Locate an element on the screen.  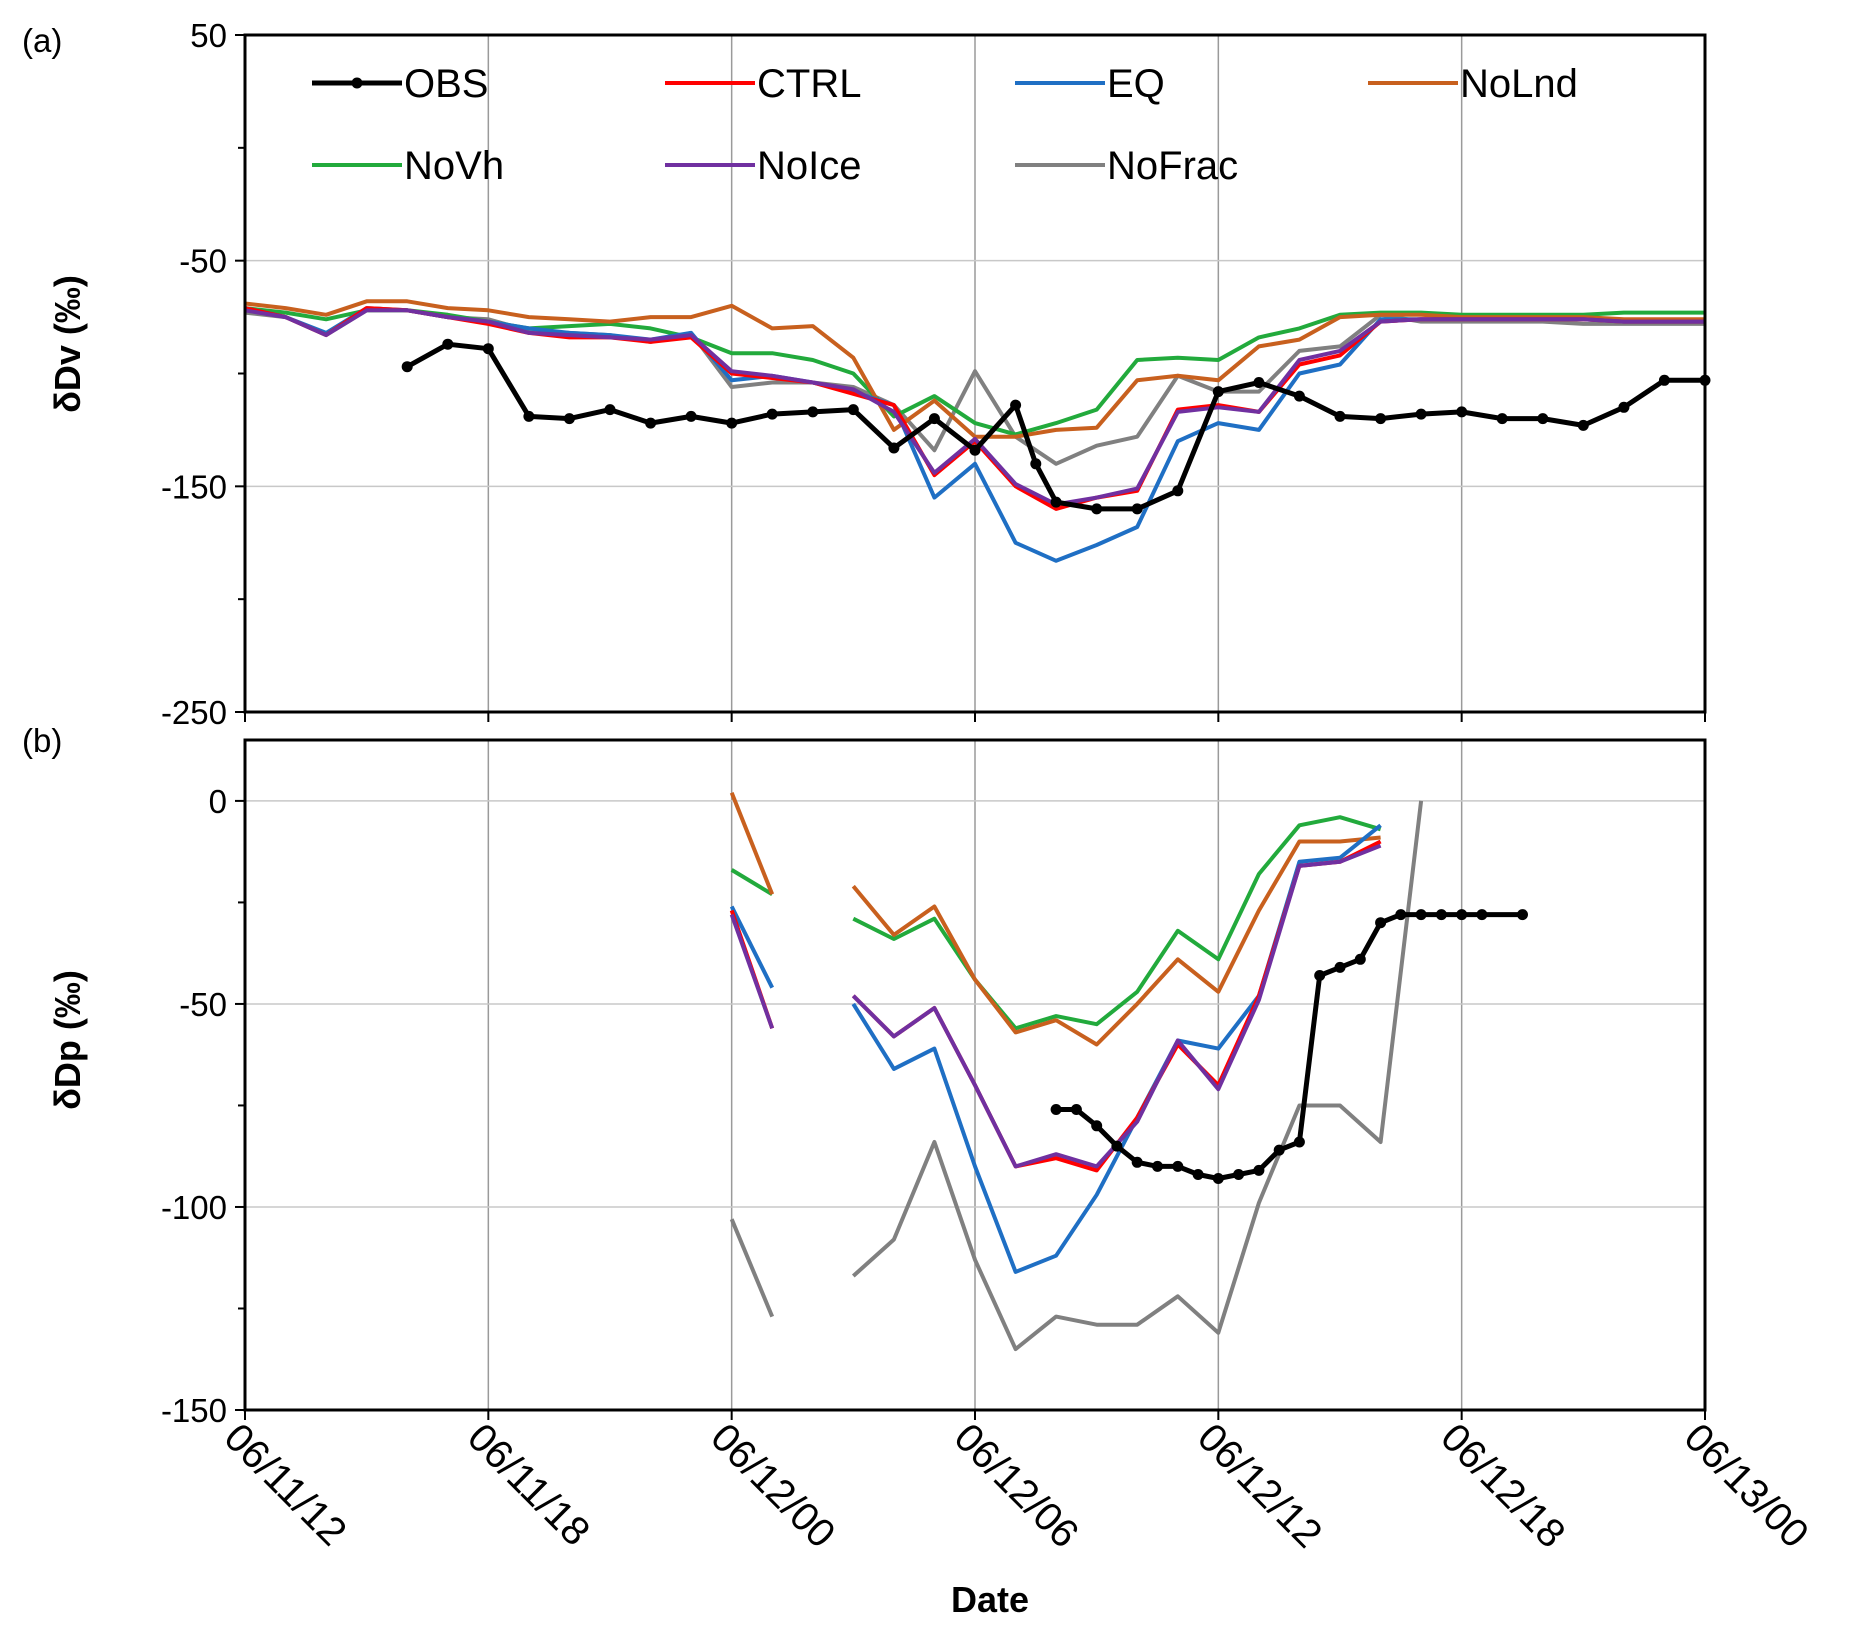
legend-label: OBS is located at coordinates (446, 84).